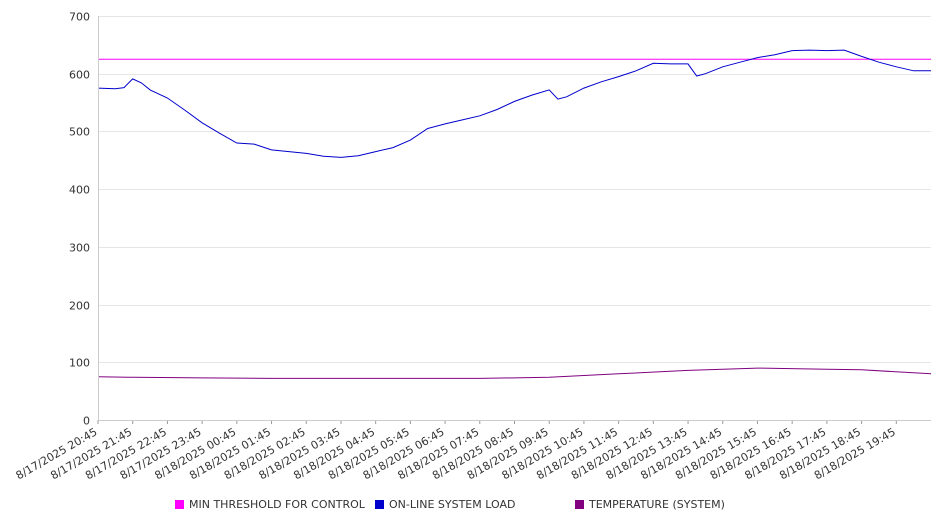 This screenshot has height=526, width=946. Describe the element at coordinates (179, 504) in the screenshot. I see `legend-swatch-min-threshold` at that location.